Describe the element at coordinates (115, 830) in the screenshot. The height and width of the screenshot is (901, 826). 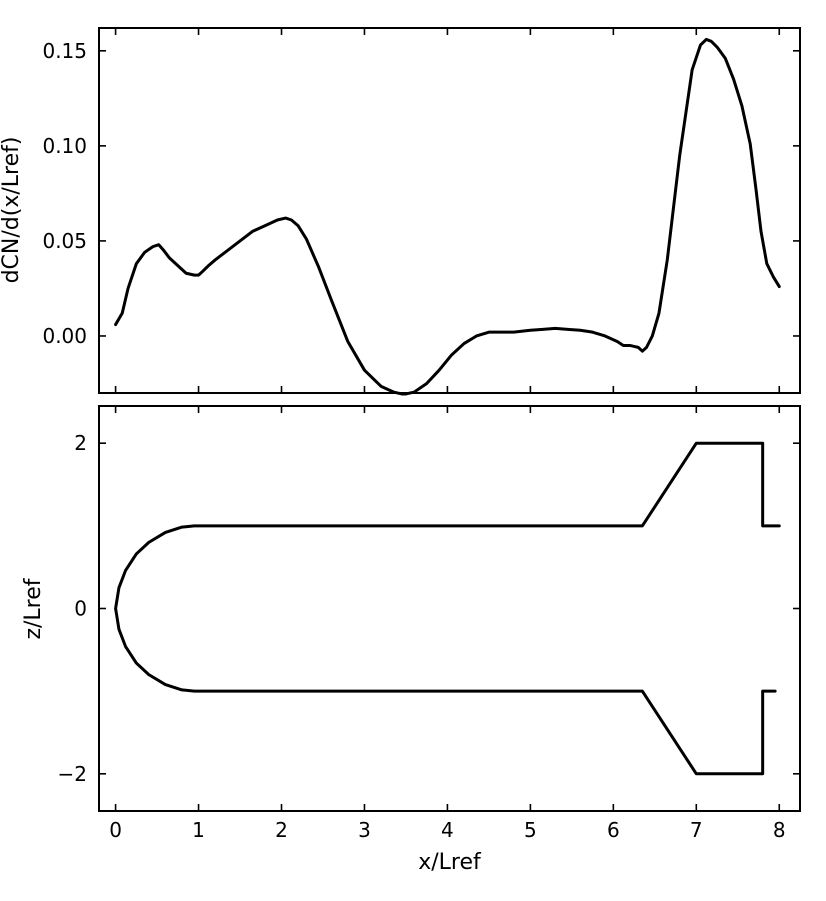
I see `x-tick-label: 0` at that location.